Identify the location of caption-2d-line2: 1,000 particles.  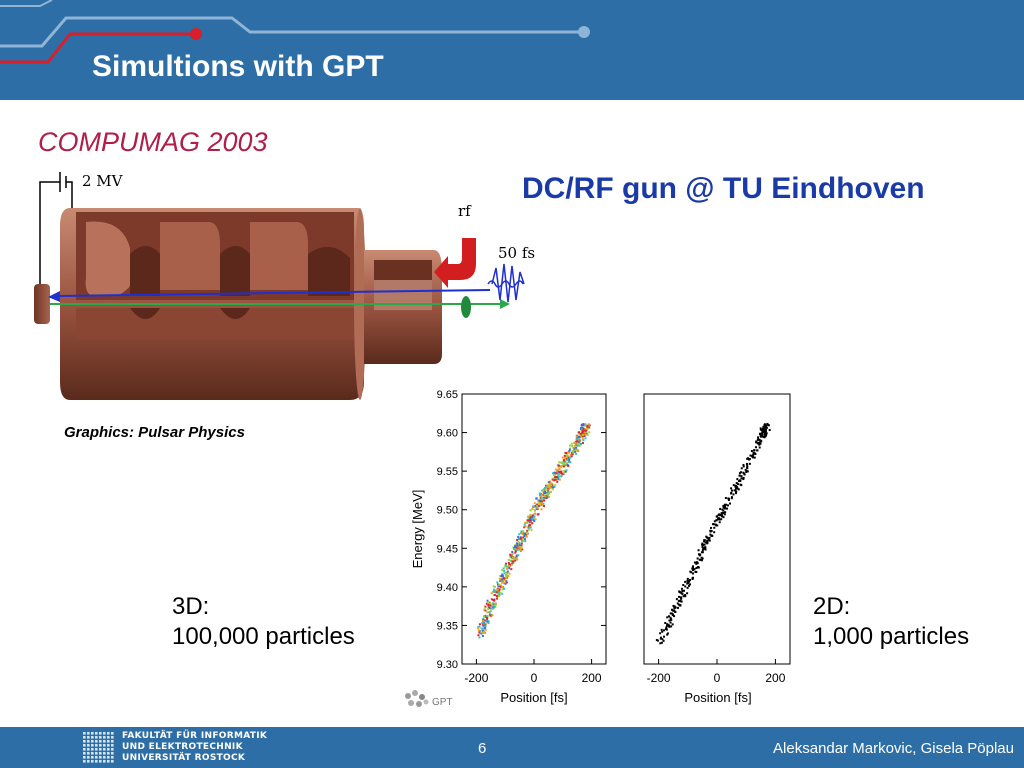
(891, 636).